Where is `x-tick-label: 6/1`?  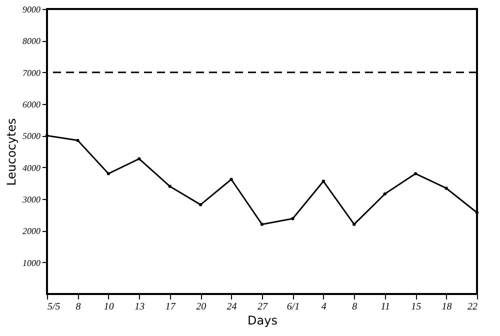 x-tick-label: 6/1 is located at coordinates (293, 307).